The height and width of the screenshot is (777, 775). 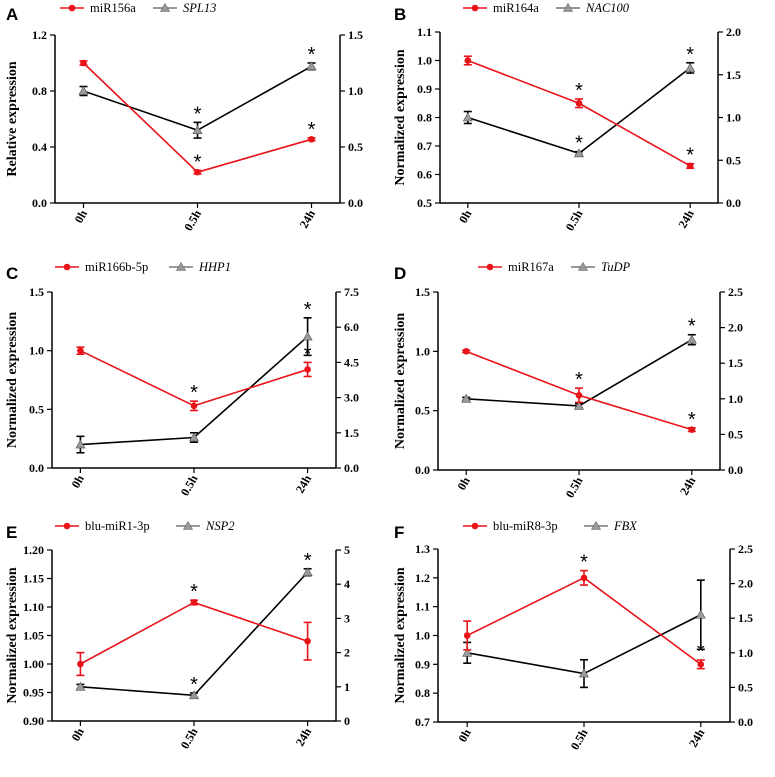 I want to click on left-tick-label: 1.2, so click(x=39, y=35).